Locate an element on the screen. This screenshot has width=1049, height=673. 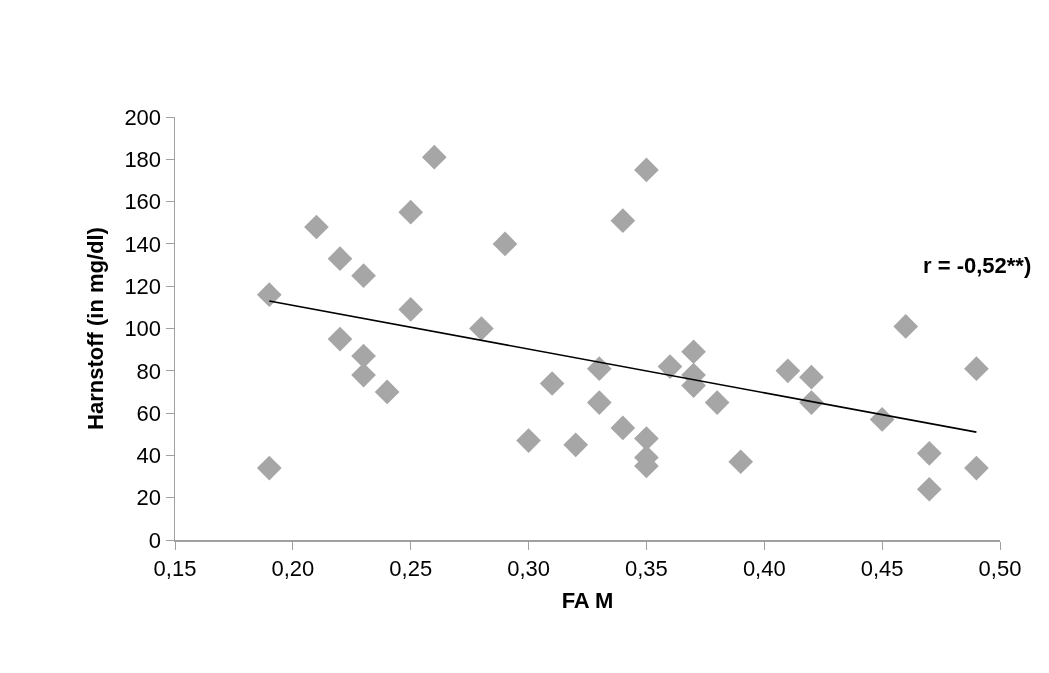
x-tick-label: 0,40 is located at coordinates (764, 568).